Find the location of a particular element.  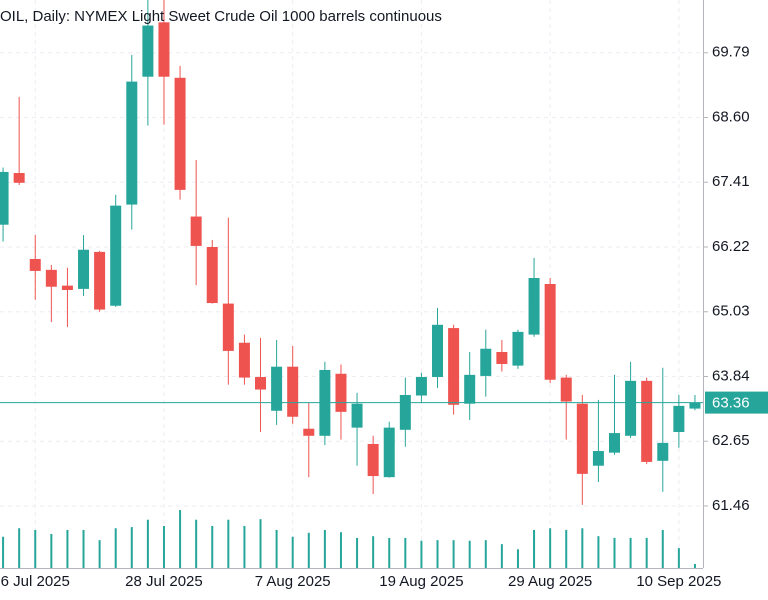

y-tick-label: 69.79 is located at coordinates (731, 52).